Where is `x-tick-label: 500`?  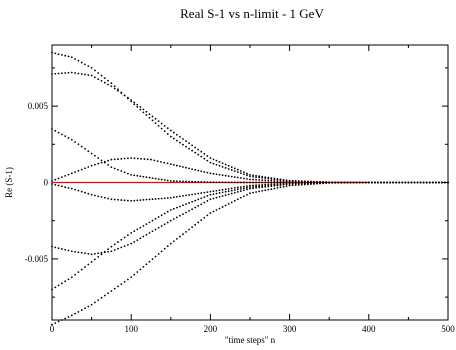 x-tick-label: 500 is located at coordinates (448, 329).